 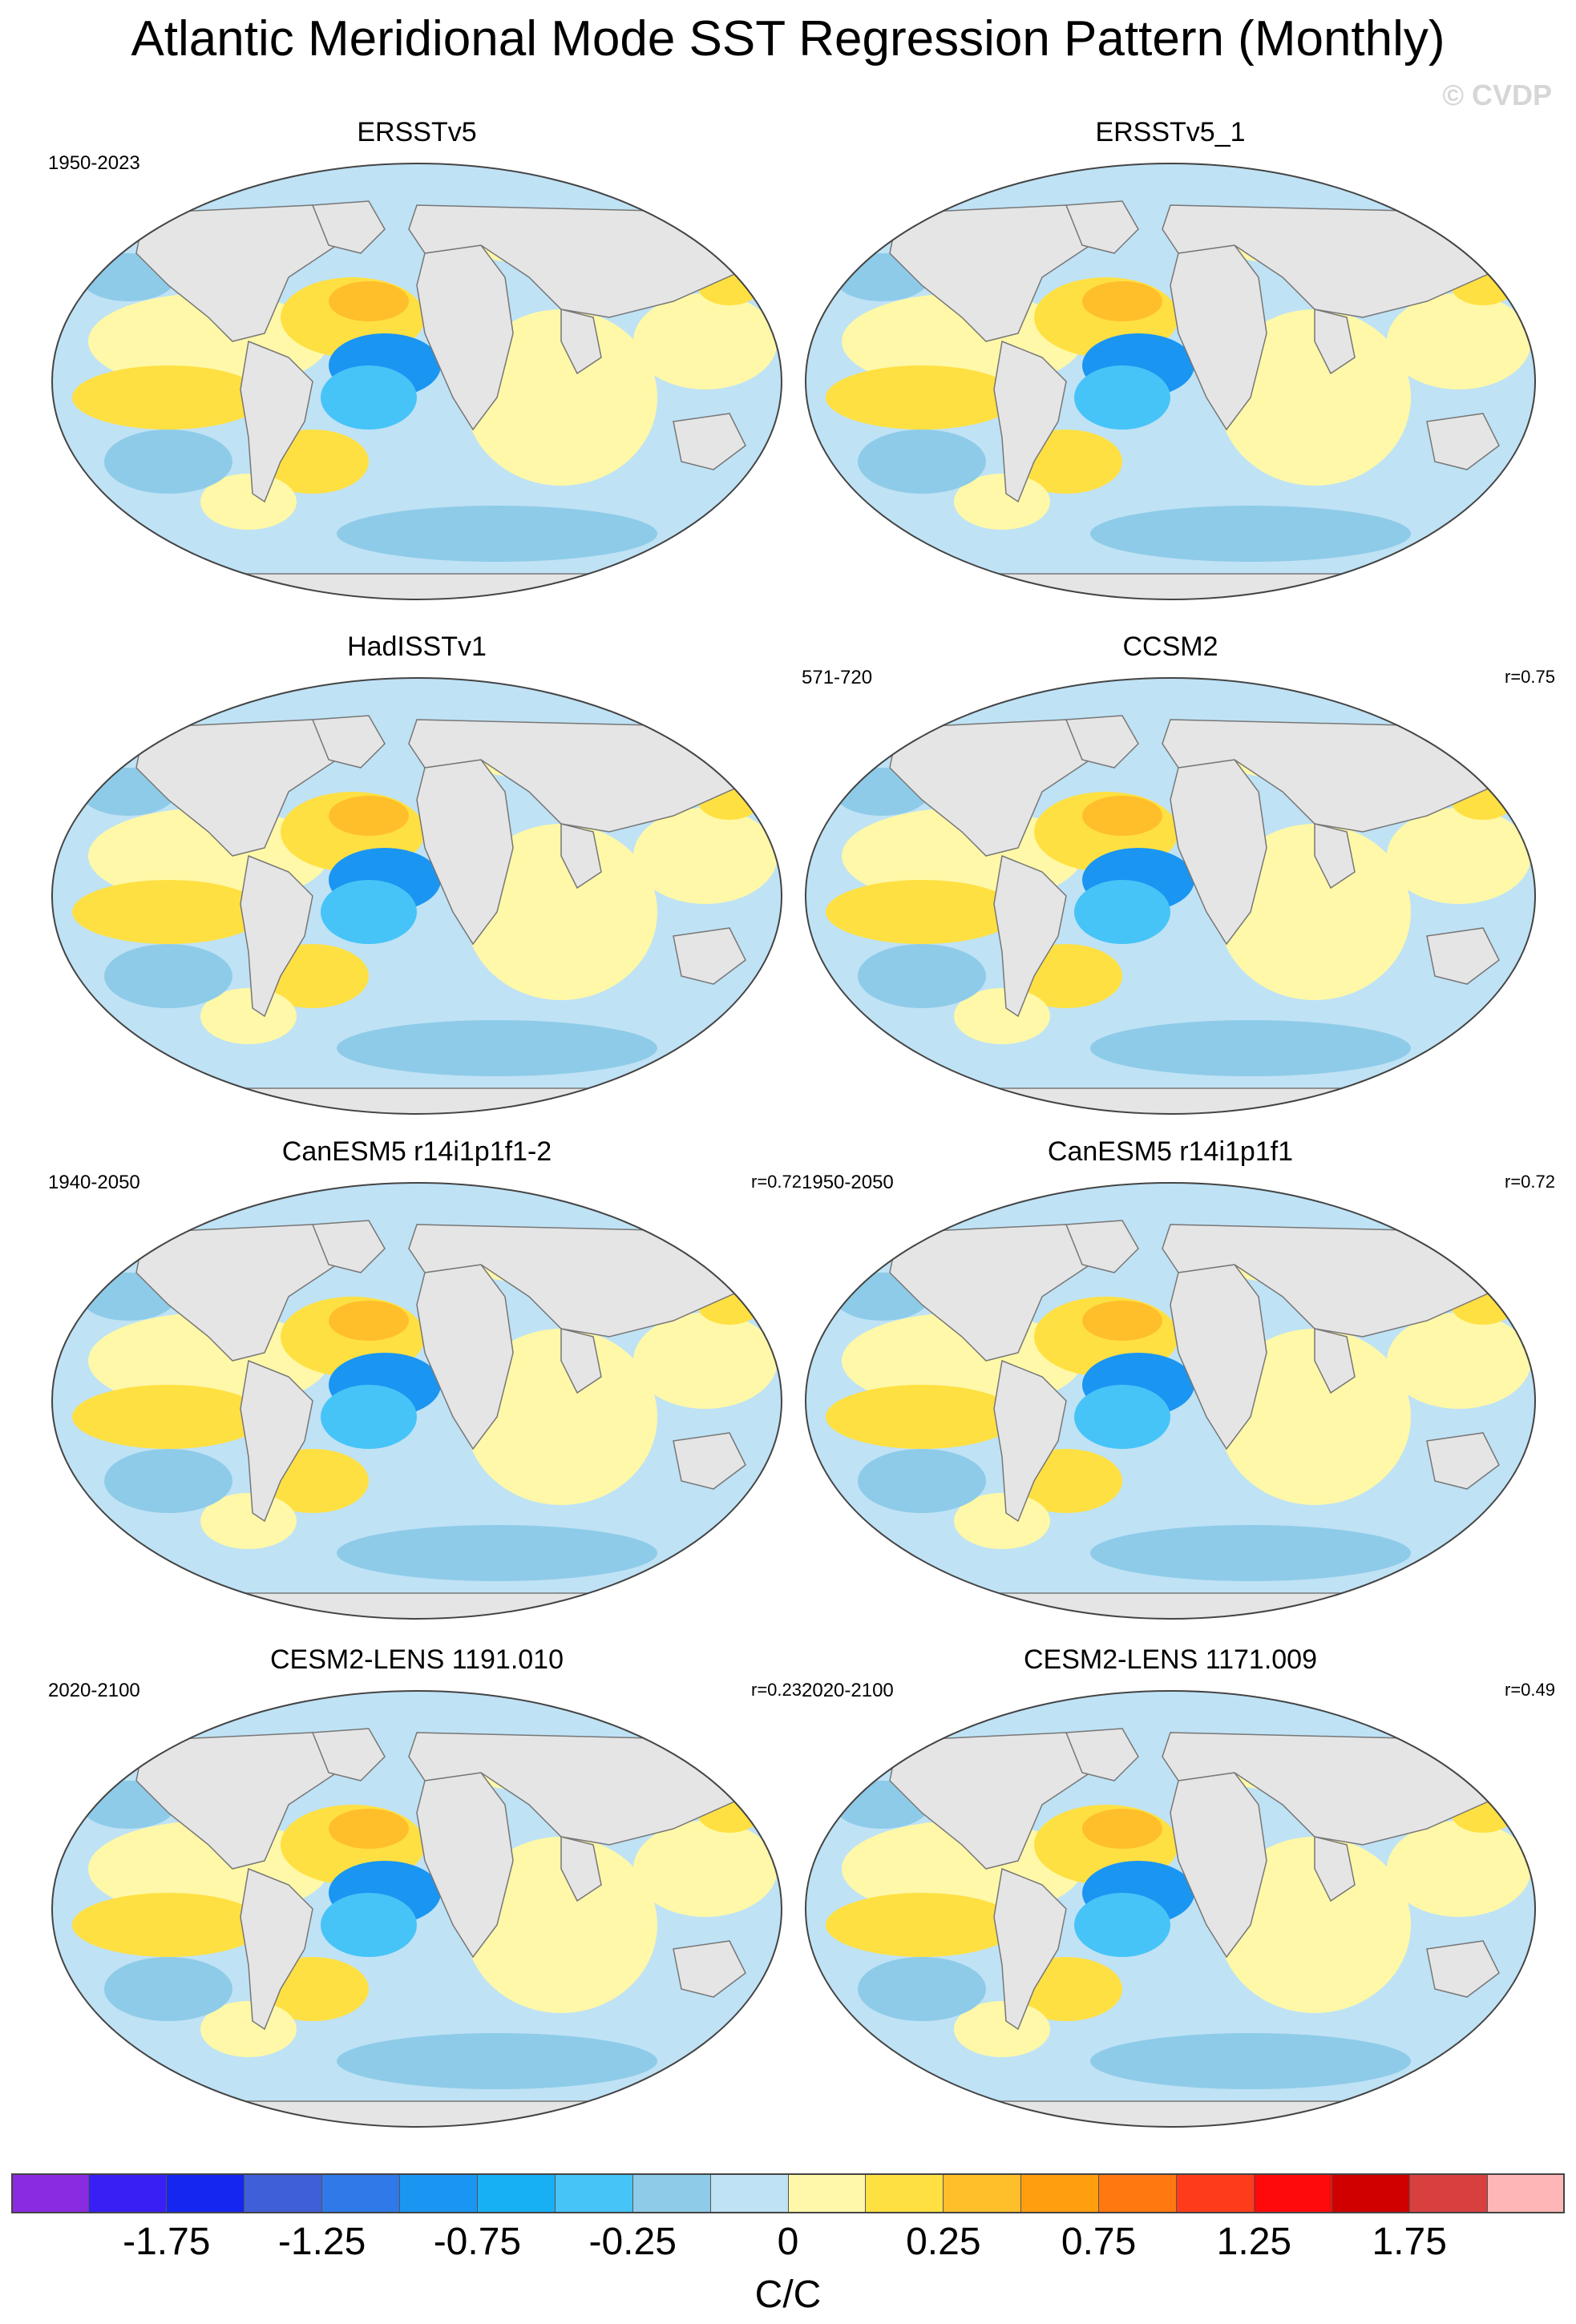 I want to click on map-panel: CESM2-LENS 1191.010 2020-2100 r=0.23, so click(x=425, y=1901).